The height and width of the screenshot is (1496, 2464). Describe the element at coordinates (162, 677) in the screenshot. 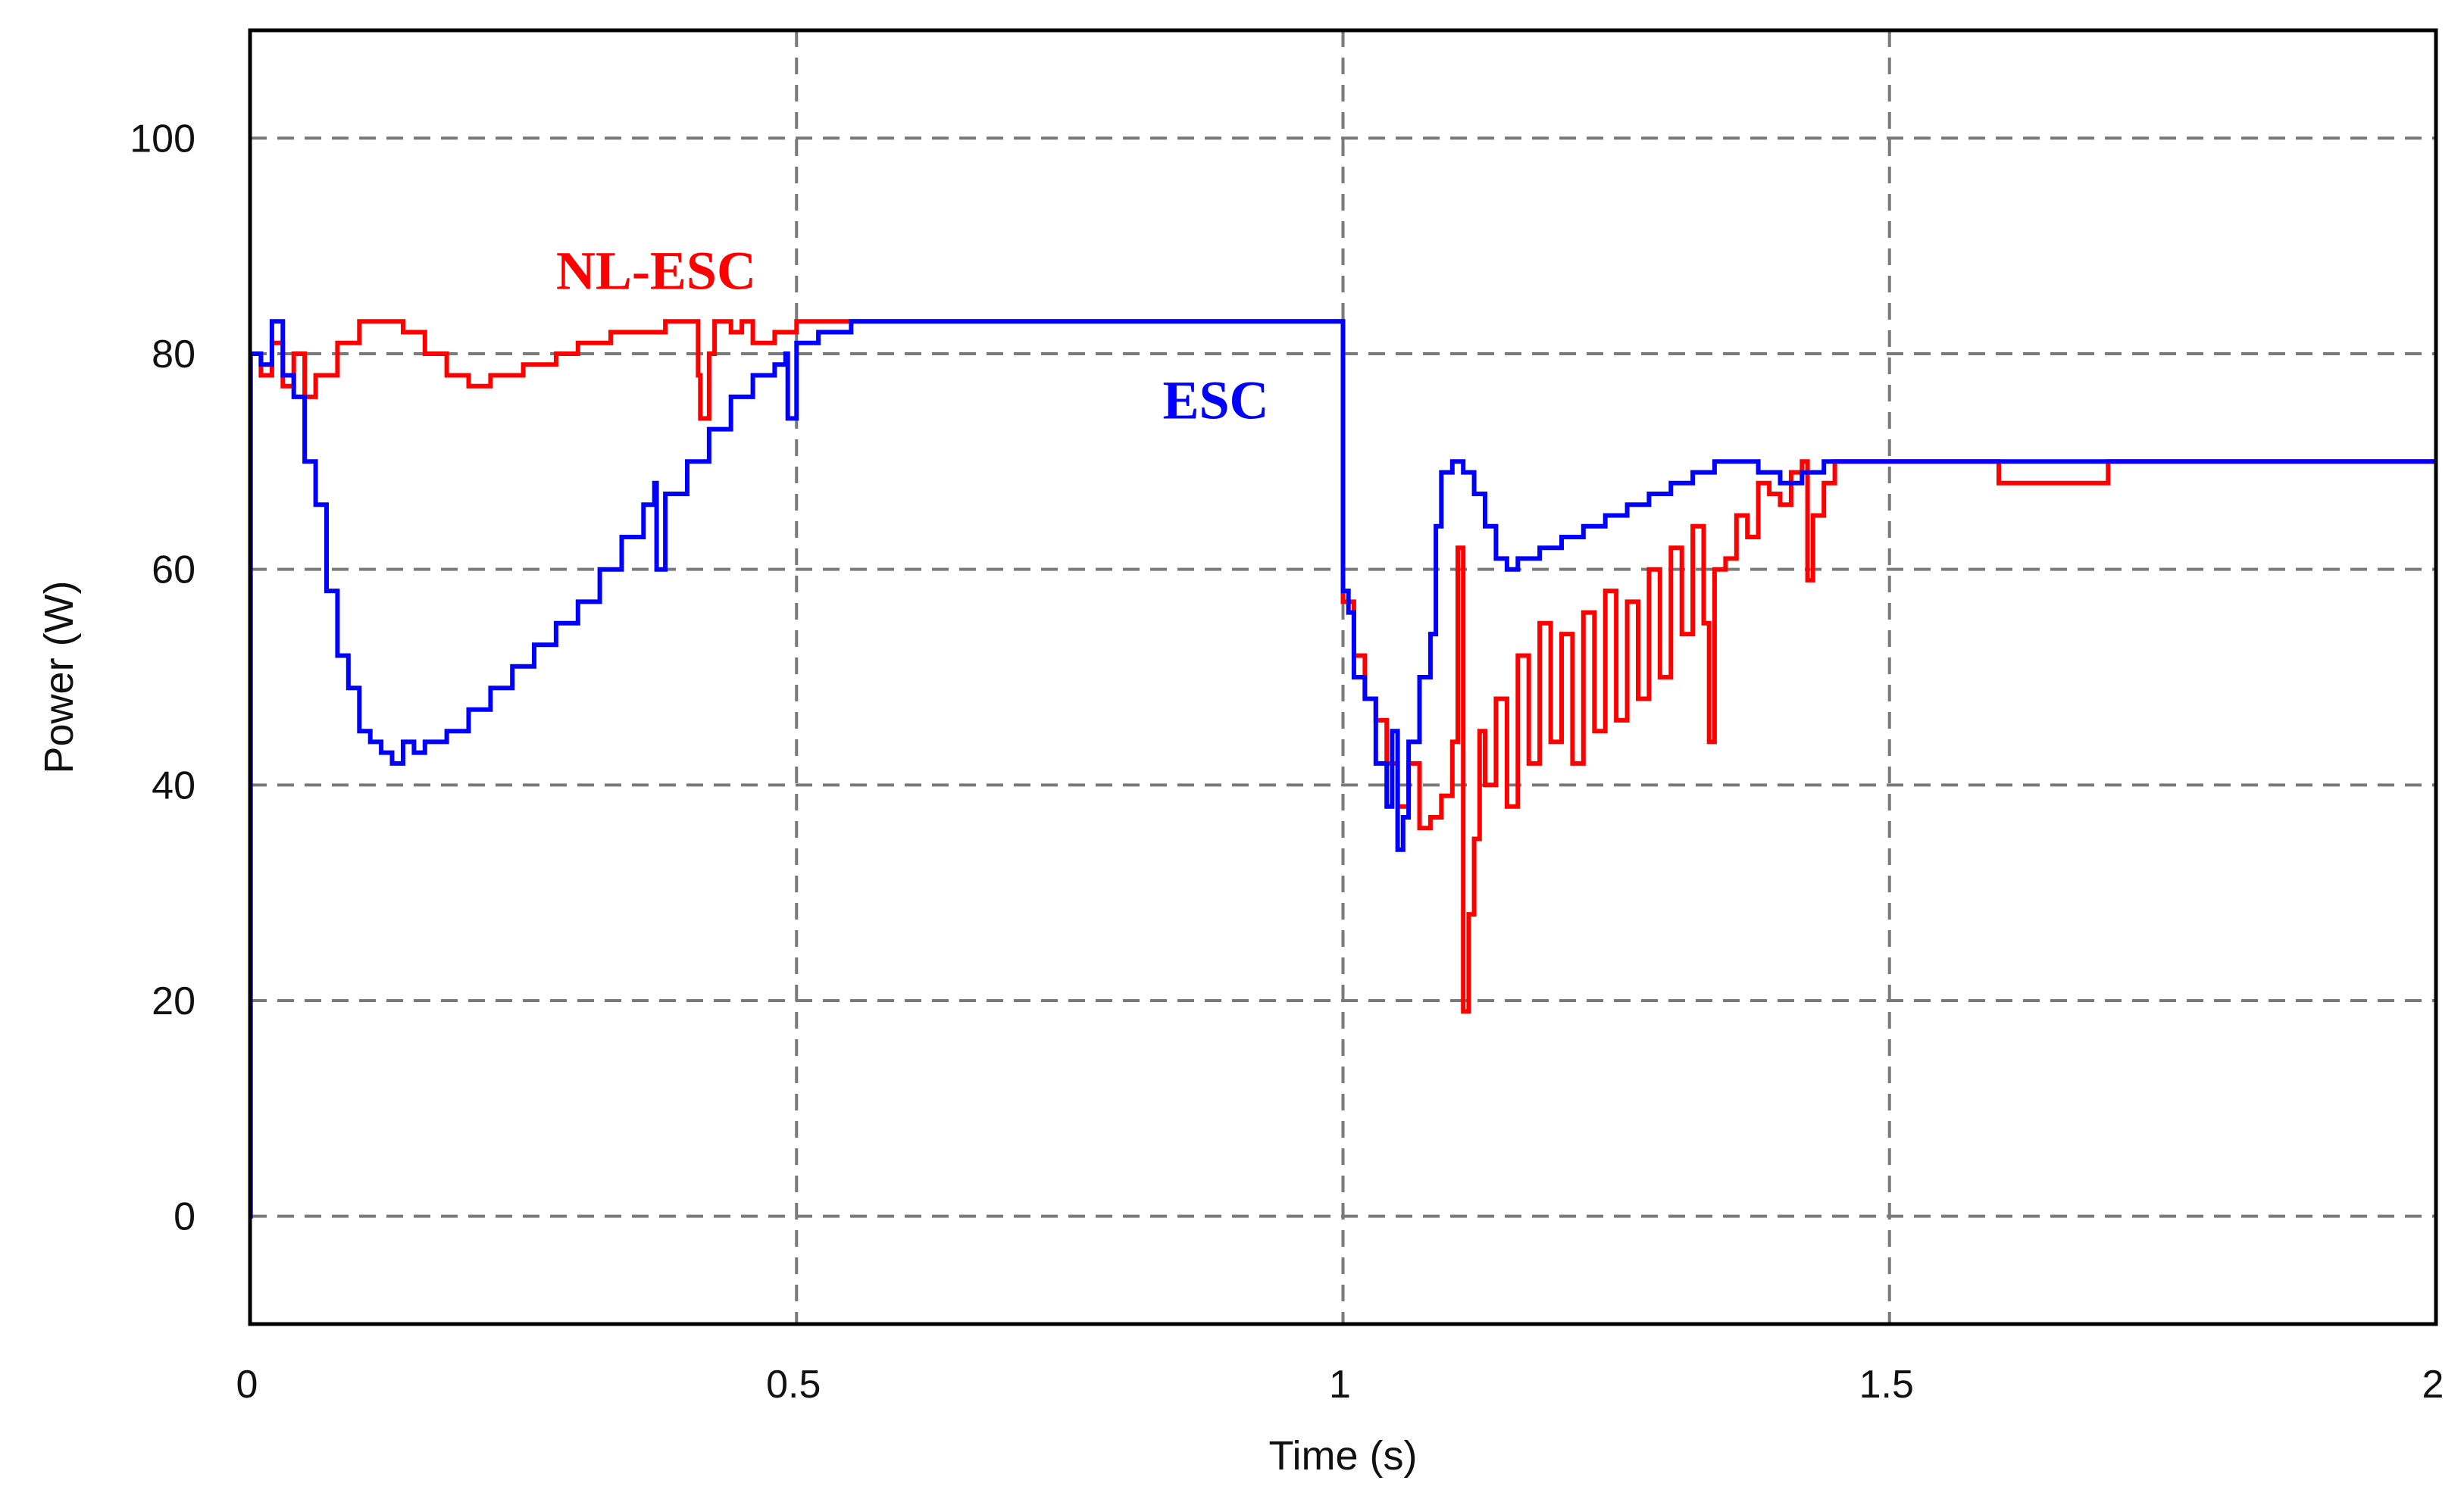

I see `y-tick-labels: 0 20 40 60 80 100` at that location.